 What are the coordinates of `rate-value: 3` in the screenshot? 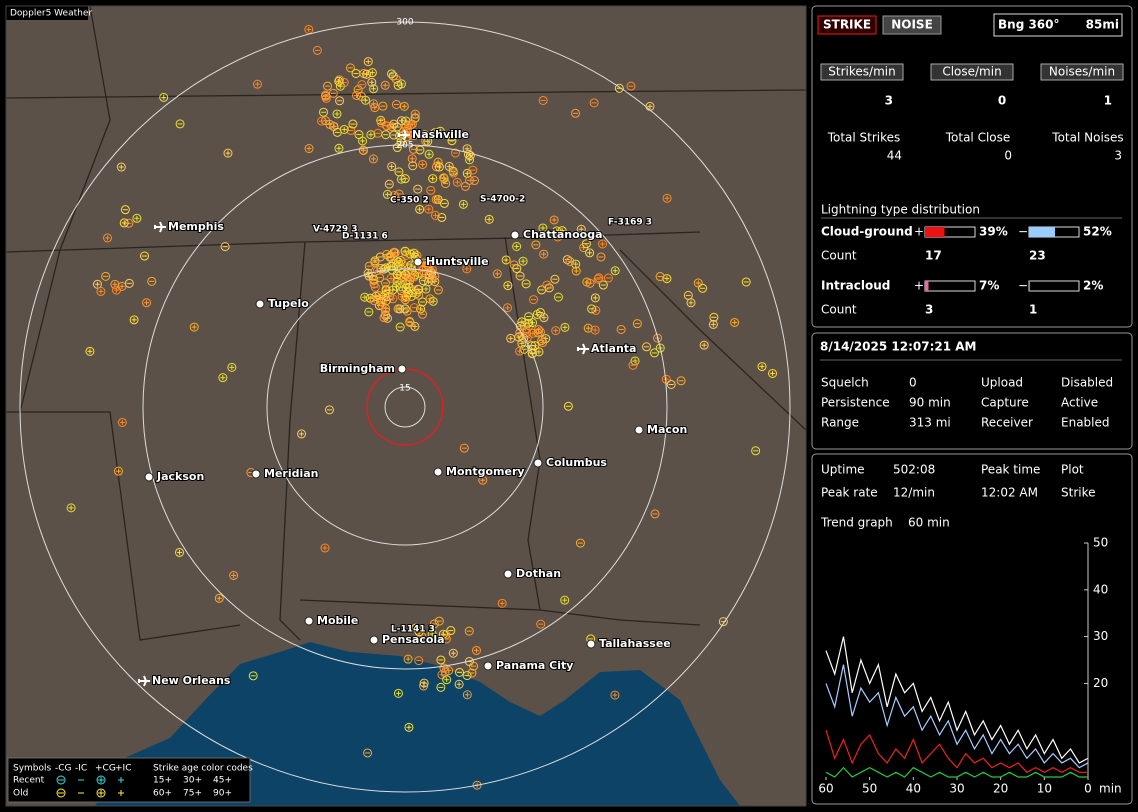 It's located at (889, 101).